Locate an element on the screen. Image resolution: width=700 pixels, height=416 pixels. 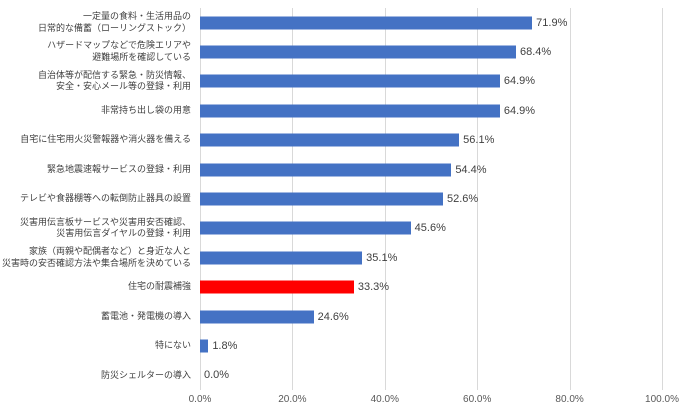
bar-track: 54.4% is located at coordinates (431, 169).